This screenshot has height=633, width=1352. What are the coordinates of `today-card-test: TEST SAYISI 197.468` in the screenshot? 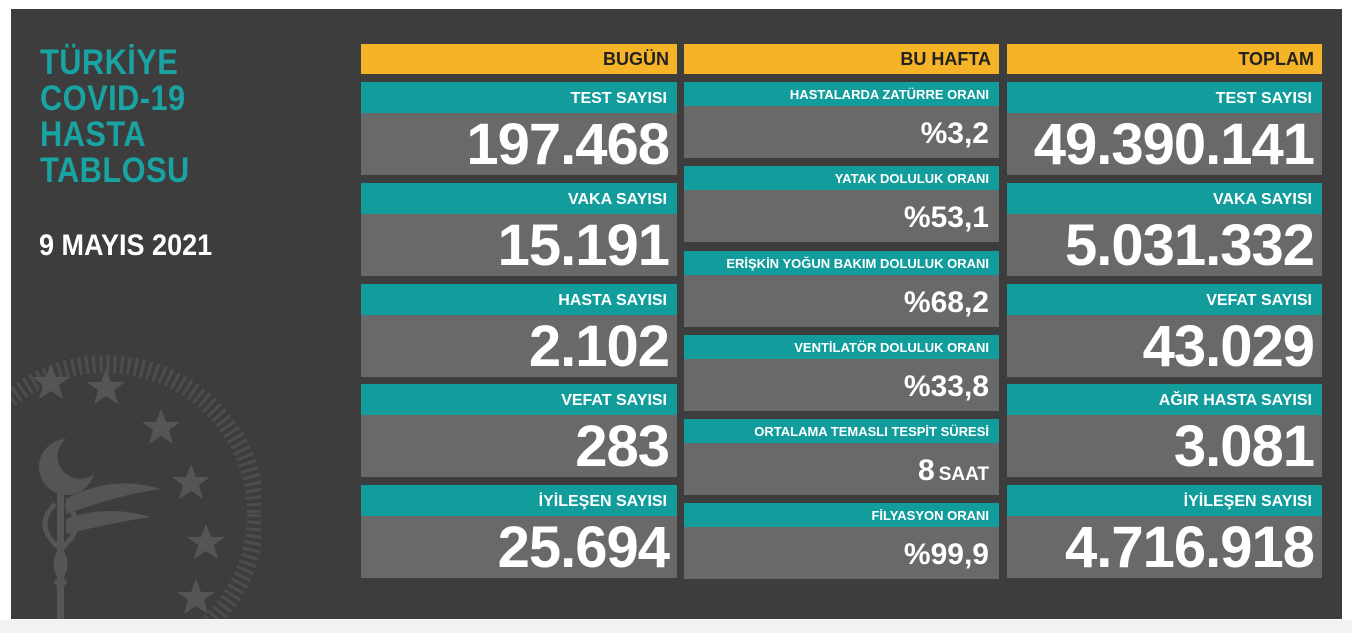 It's located at (519, 128).